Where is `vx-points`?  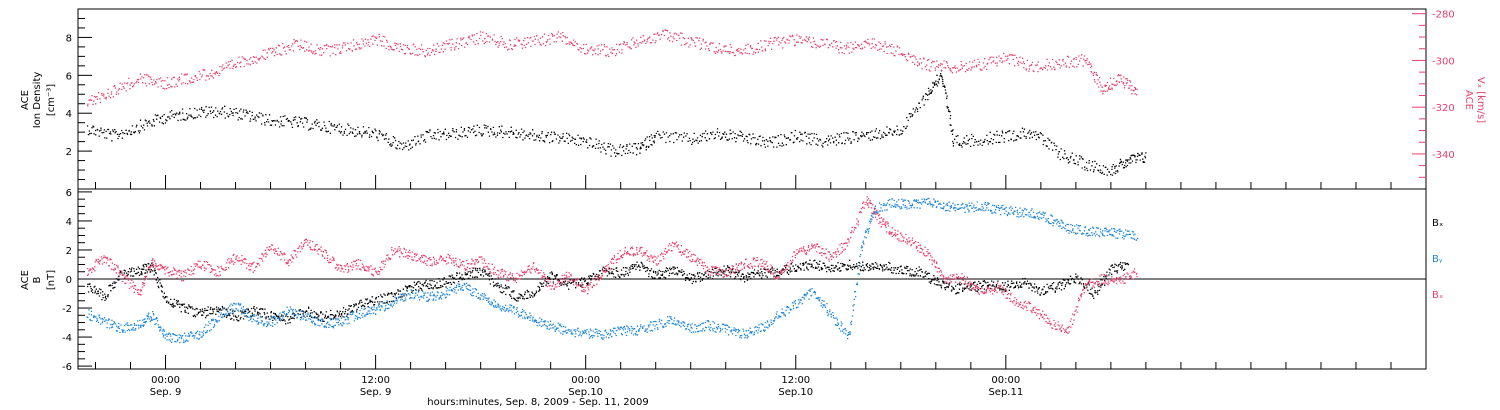
vx-points is located at coordinates (612, 68).